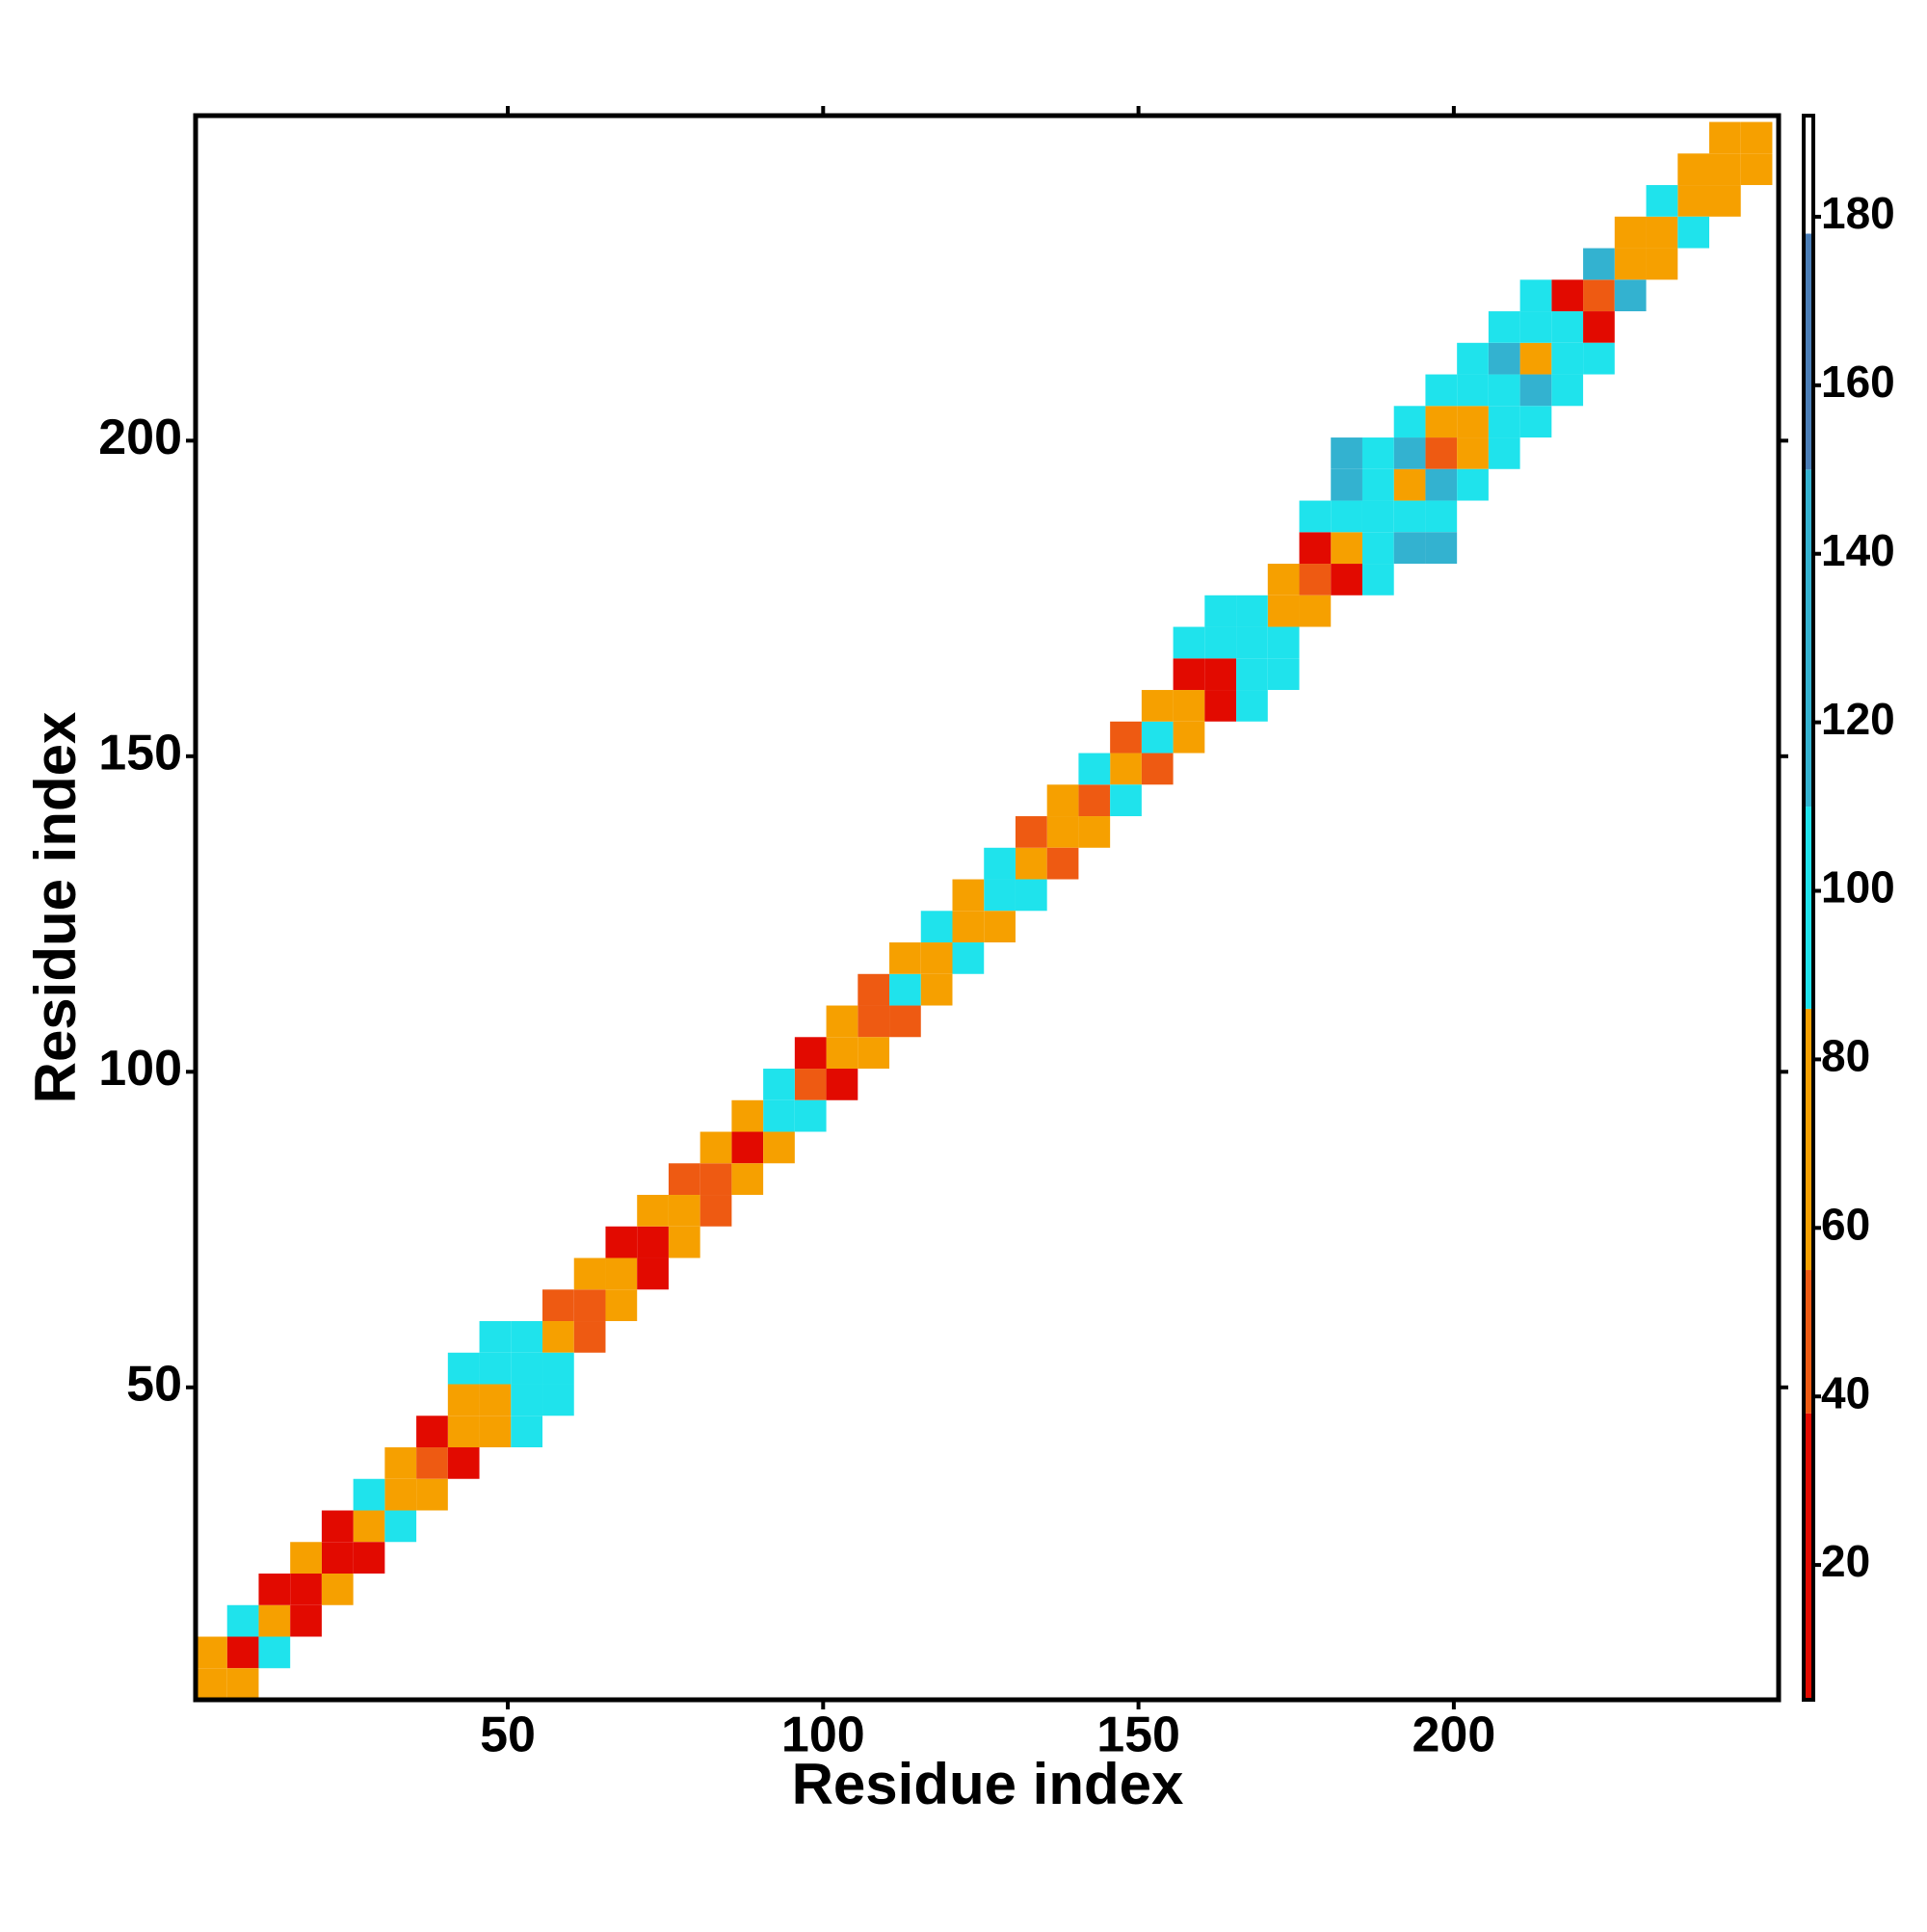 The image size is (1927, 1932). Describe the element at coordinates (1138, 1735) in the screenshot. I see `x-tick-label: 150` at that location.